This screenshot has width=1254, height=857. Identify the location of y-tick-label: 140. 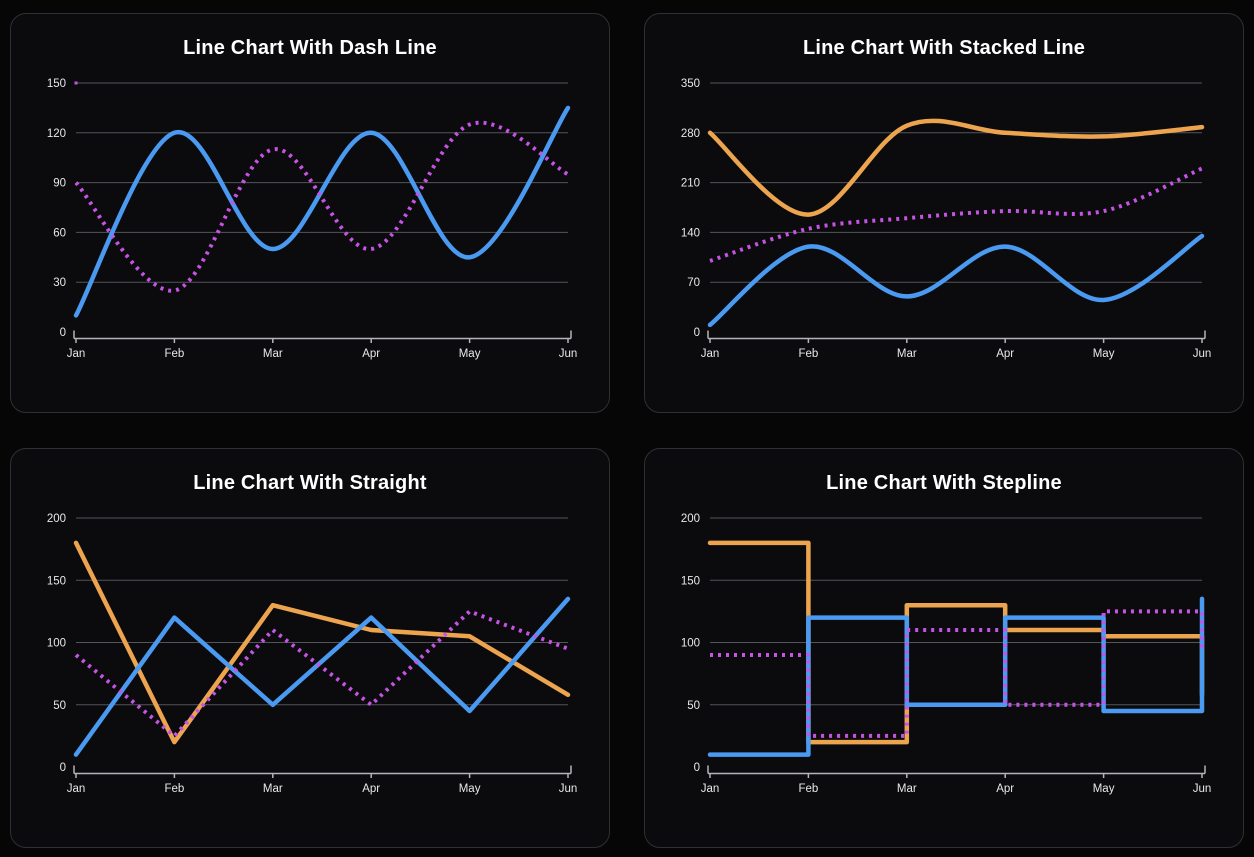
(690, 233).